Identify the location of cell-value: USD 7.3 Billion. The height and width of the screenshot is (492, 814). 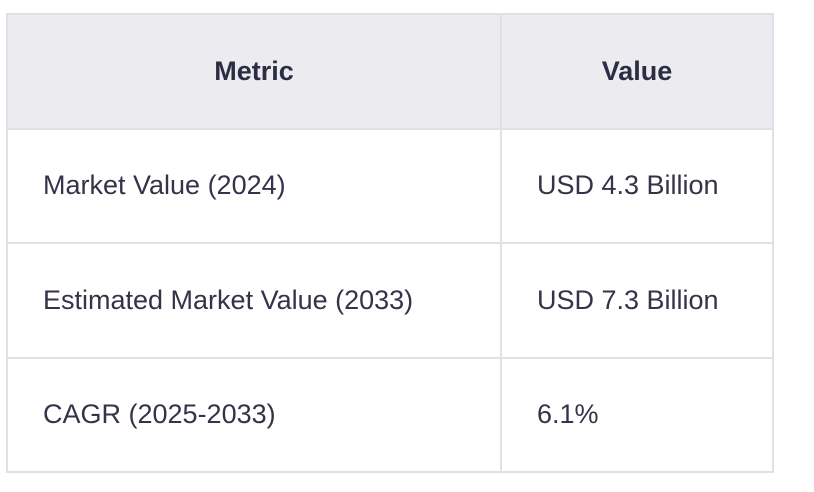
(637, 300).